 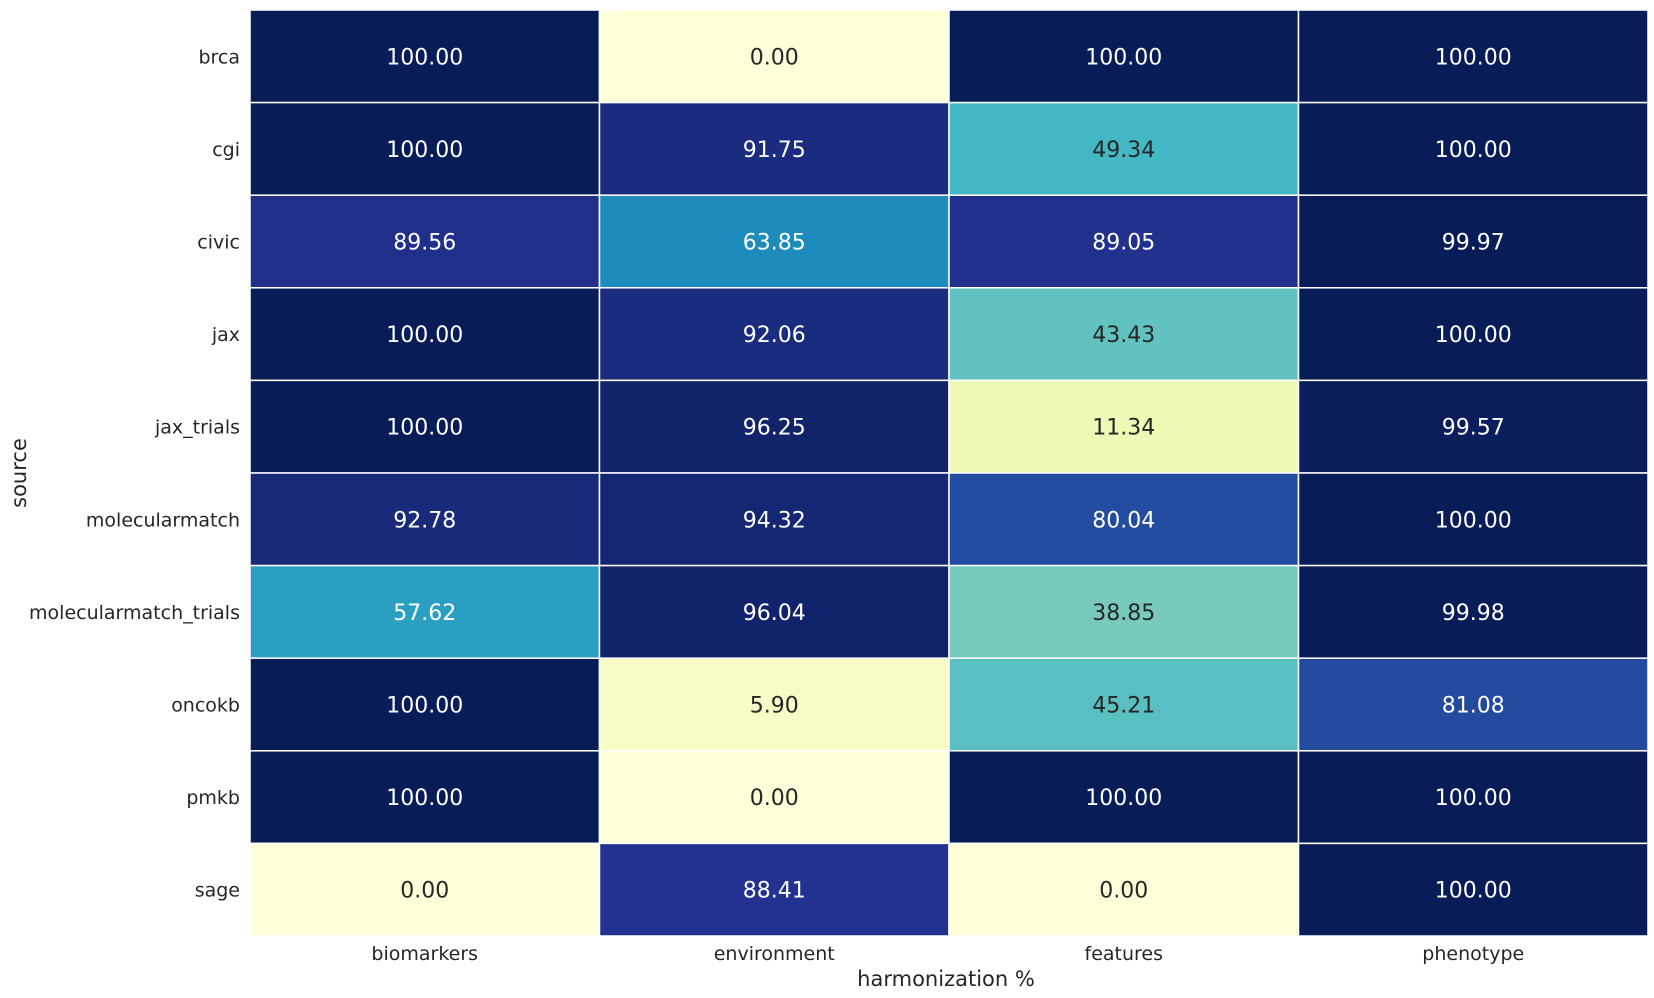 I want to click on cell-value-brca-features: 100.00, so click(x=1123, y=57).